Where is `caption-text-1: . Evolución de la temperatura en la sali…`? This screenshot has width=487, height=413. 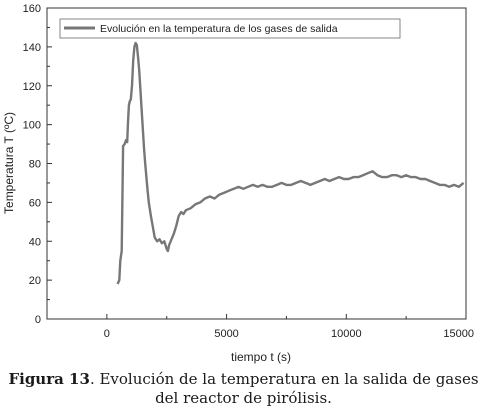 caption-text-1: . Evolución de la temperatura en la sali… is located at coordinates (284, 379).